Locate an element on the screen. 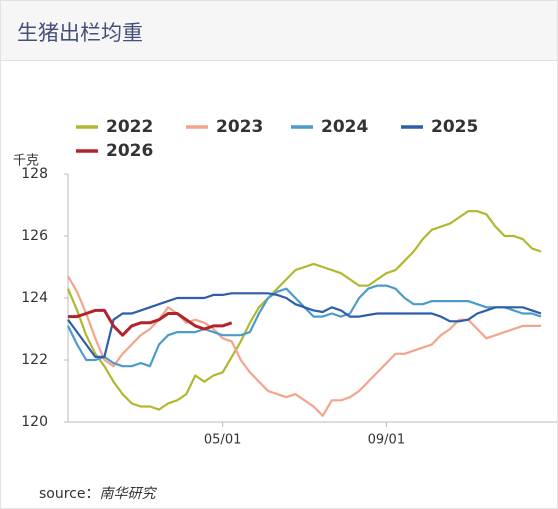 The height and width of the screenshot is (509, 558). y-axis-label: 千克 is located at coordinates (26, 161).